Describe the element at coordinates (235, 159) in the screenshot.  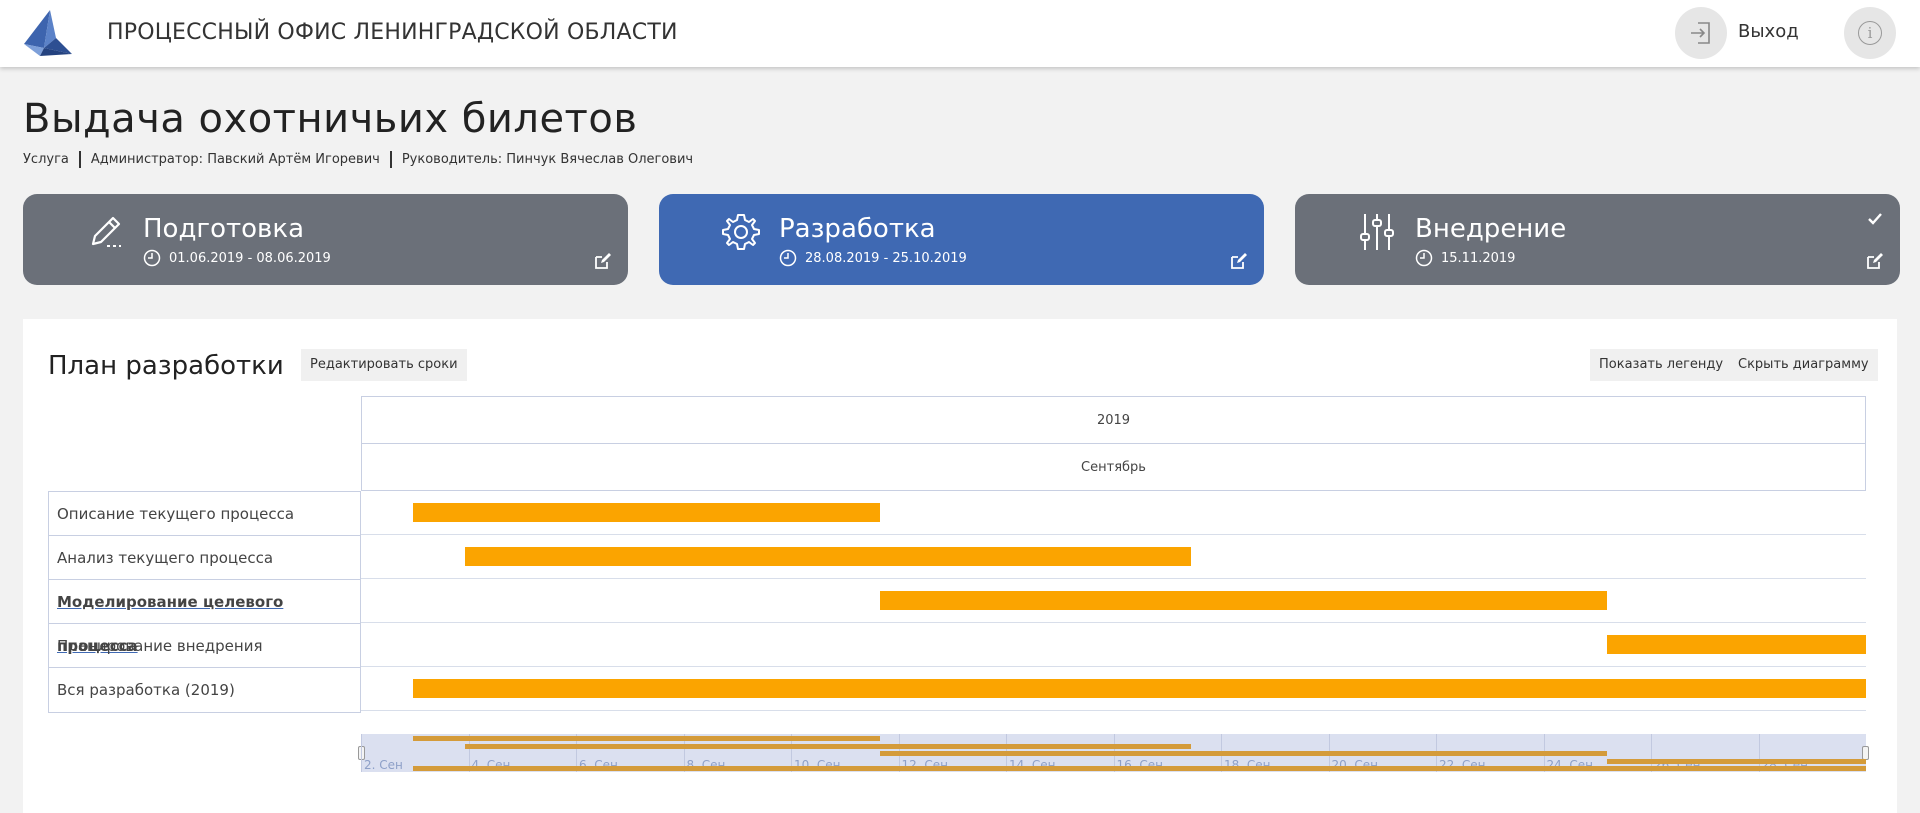
I see `meta-administrator: Администратор: Павский Артём Игоревич` at that location.